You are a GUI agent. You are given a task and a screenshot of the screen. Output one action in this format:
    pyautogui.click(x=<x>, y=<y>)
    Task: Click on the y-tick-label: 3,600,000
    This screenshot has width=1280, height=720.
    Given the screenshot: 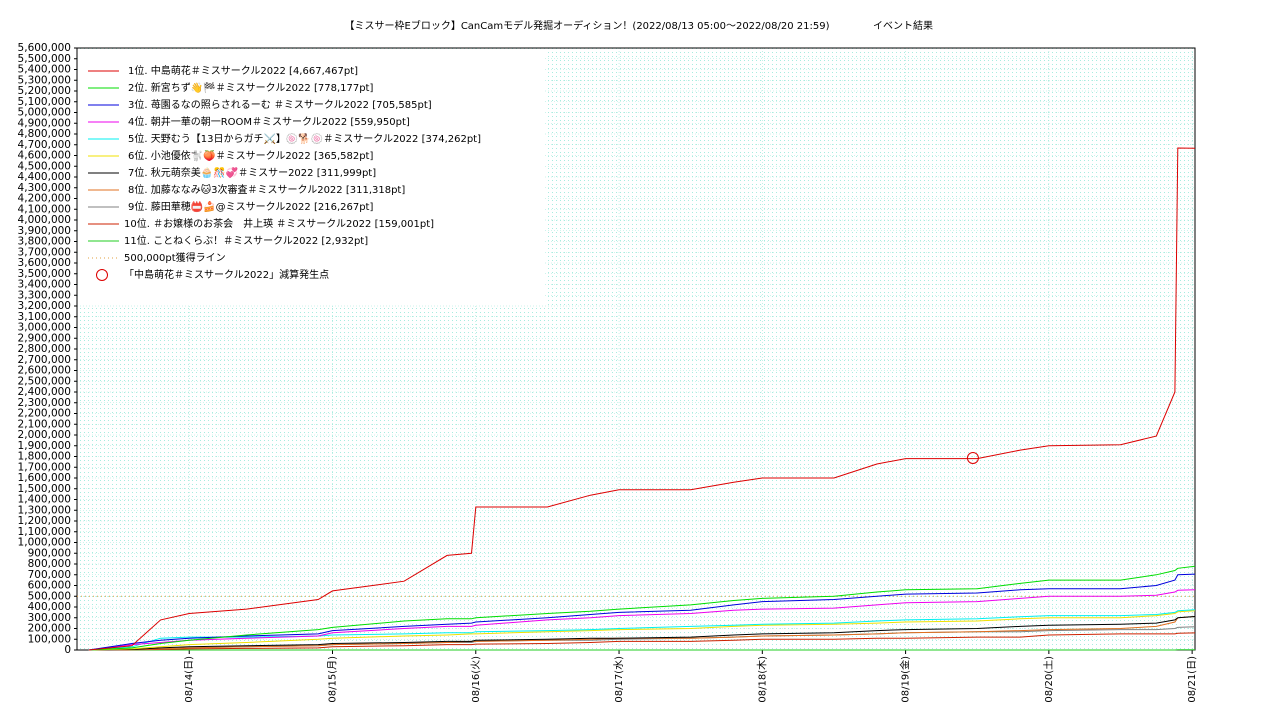 What is the action you would take?
    pyautogui.click(x=44, y=263)
    